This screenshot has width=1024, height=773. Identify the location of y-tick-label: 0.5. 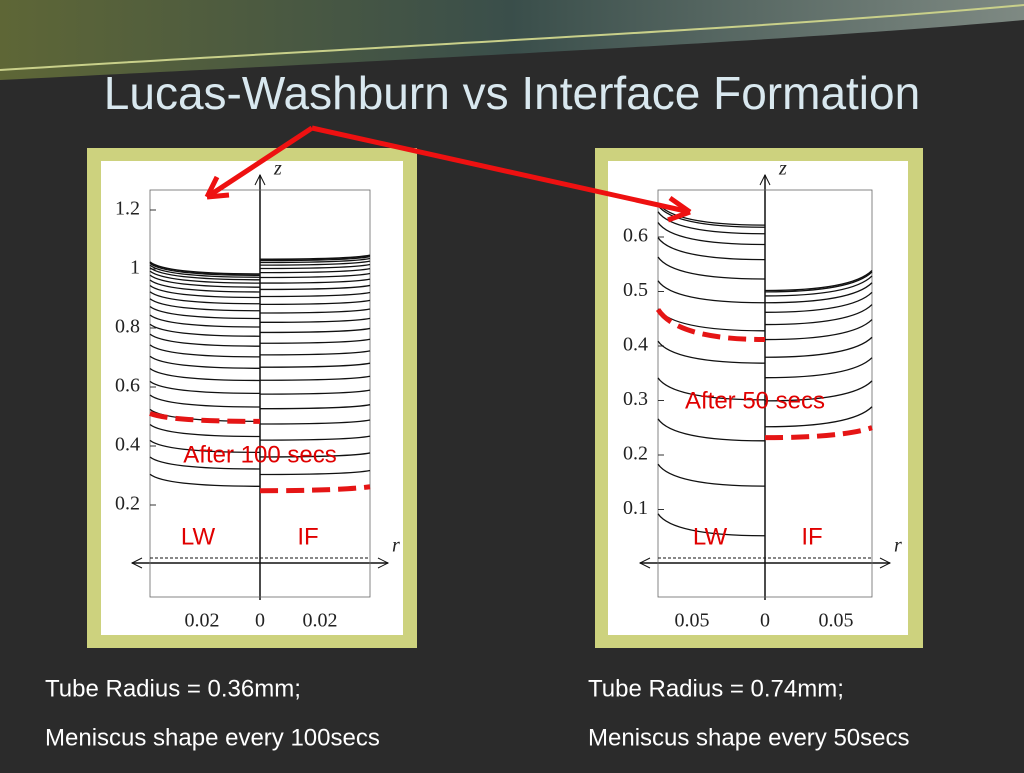
(635, 290).